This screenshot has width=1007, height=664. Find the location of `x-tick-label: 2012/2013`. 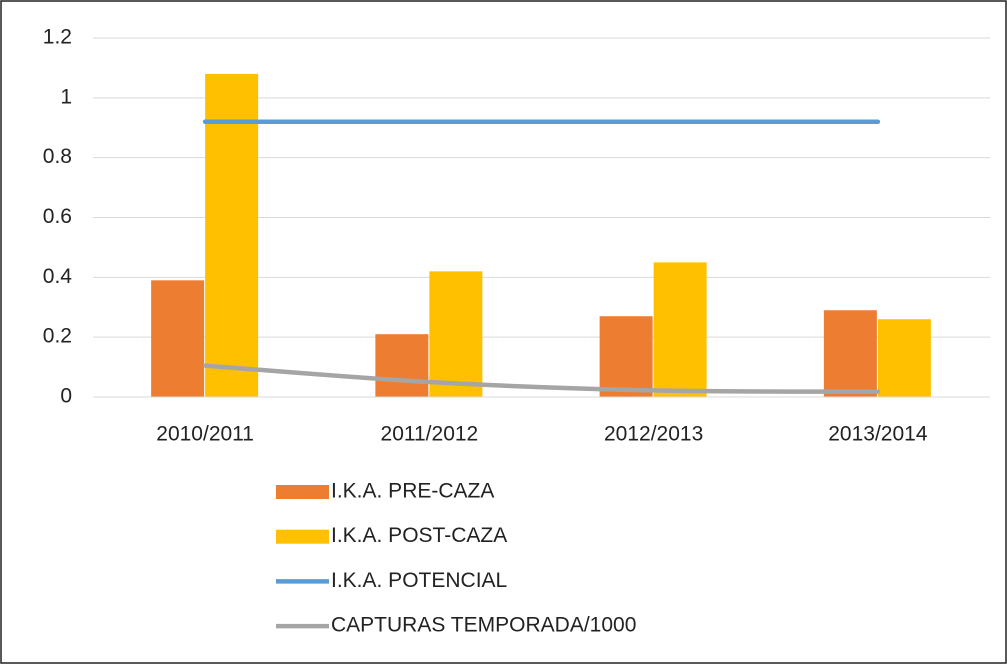

x-tick-label: 2012/2013 is located at coordinates (653, 434).